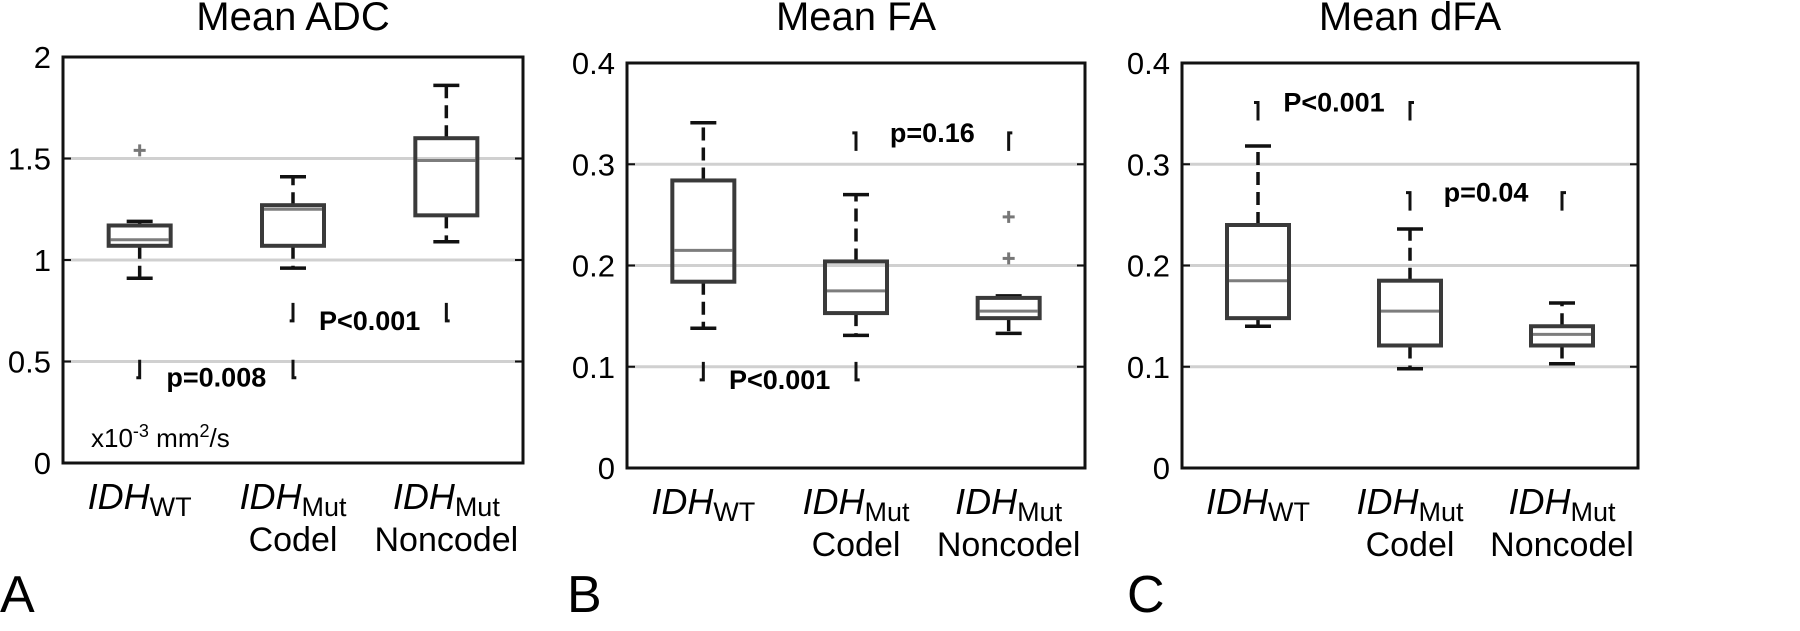  What do you see at coordinates (29, 159) in the screenshot?
I see `y-tick-label: 1.5` at bounding box center [29, 159].